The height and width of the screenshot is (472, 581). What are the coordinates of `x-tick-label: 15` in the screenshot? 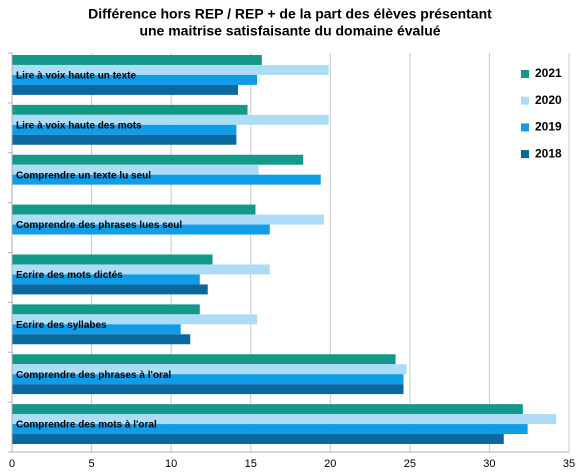 It's located at (251, 464).